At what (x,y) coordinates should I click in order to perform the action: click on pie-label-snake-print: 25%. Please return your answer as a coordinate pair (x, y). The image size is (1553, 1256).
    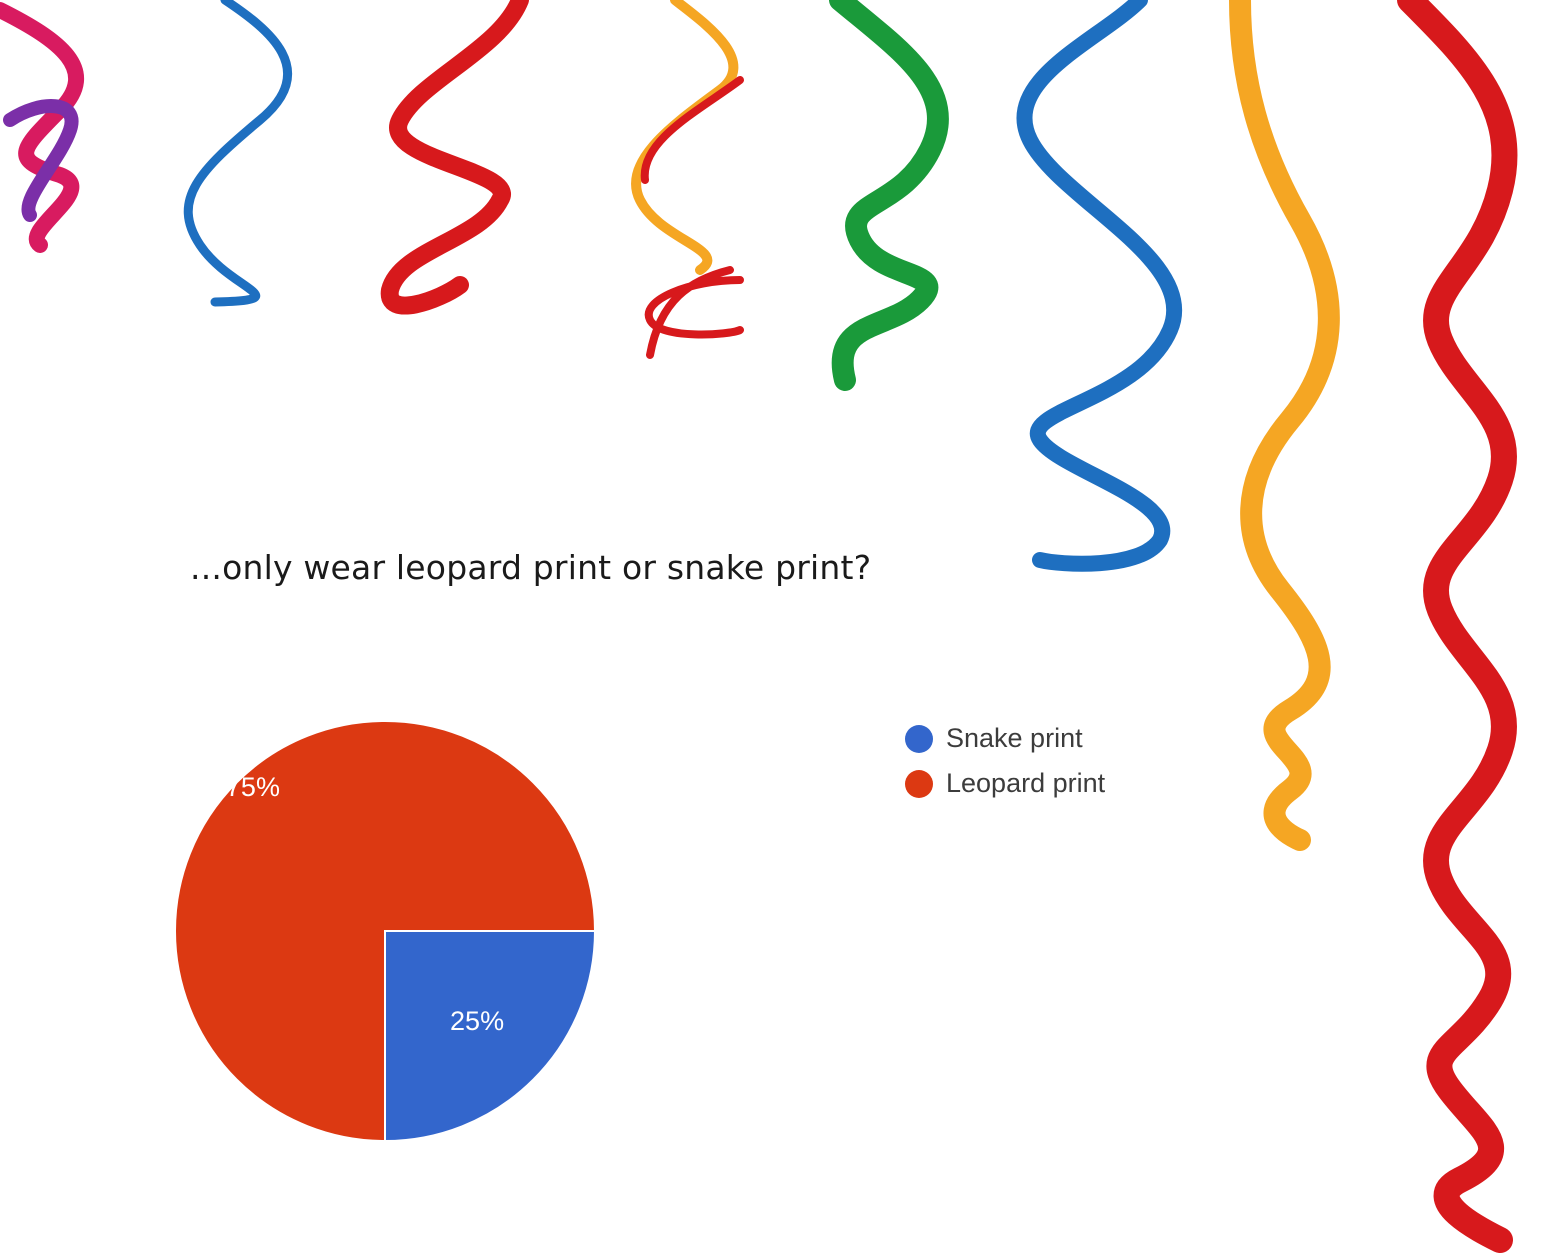
    Looking at the image, I should click on (477, 1021).